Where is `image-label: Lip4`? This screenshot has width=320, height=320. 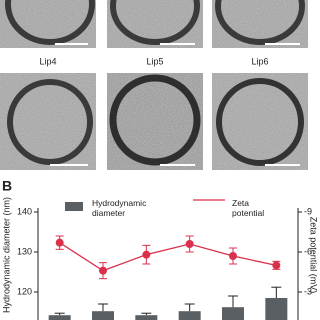 image-label: Lip4 is located at coordinates (47, 61).